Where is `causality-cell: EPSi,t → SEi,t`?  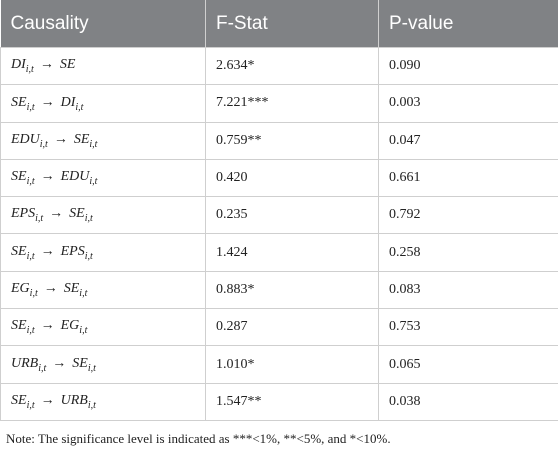
causality-cell: EPSi,t → SEi,t is located at coordinates (103, 215).